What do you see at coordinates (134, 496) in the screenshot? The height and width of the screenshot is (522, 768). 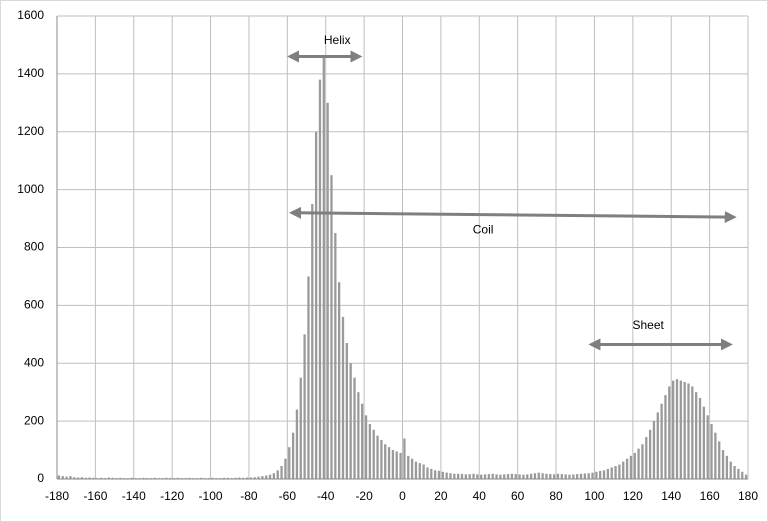 I see `x-tick-label: -140` at bounding box center [134, 496].